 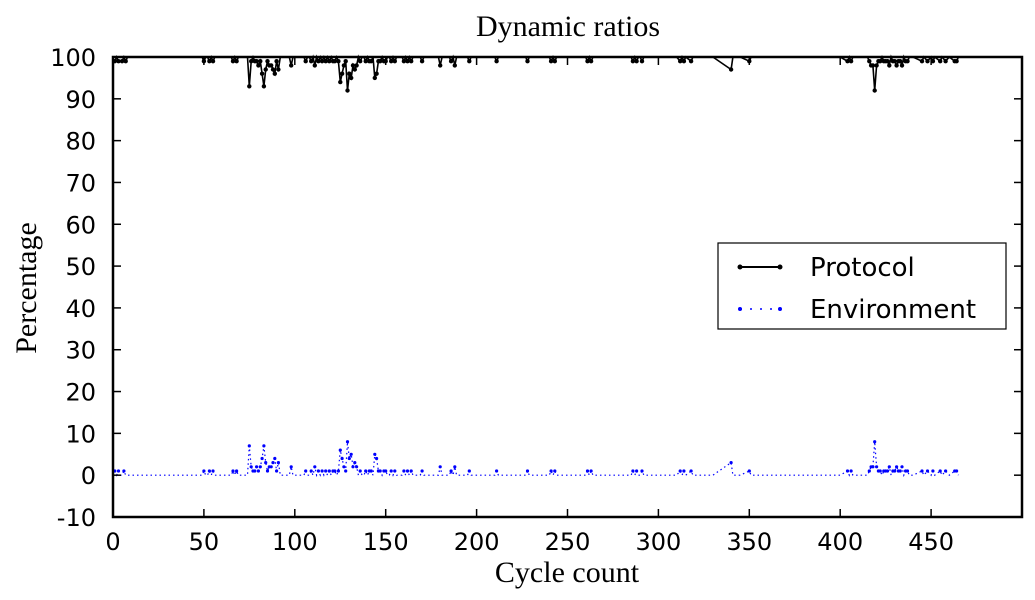 What do you see at coordinates (931, 542) in the screenshot?
I see `x-tick-label: 450` at bounding box center [931, 542].